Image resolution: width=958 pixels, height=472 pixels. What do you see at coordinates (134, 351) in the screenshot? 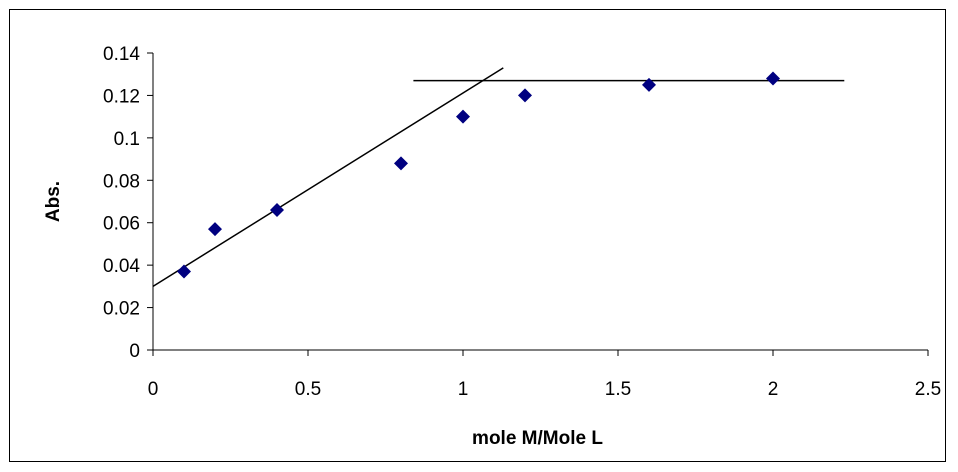
I see `y-tick-label: 0` at bounding box center [134, 351].